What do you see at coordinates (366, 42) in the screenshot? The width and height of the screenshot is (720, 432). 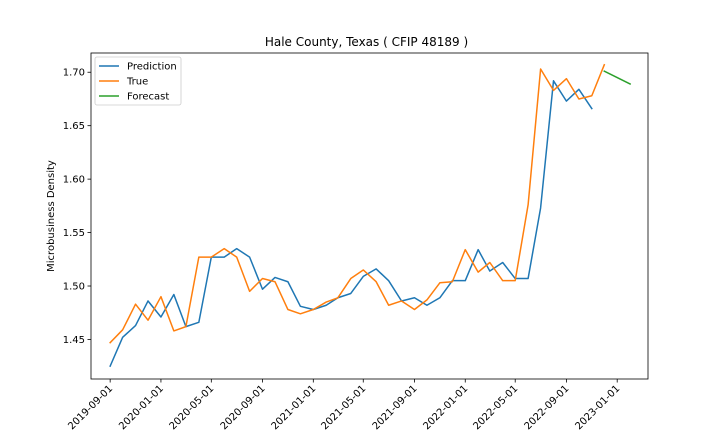 I see `chart-title: Hale County, Texas ( CFIP 48189 )` at bounding box center [366, 42].